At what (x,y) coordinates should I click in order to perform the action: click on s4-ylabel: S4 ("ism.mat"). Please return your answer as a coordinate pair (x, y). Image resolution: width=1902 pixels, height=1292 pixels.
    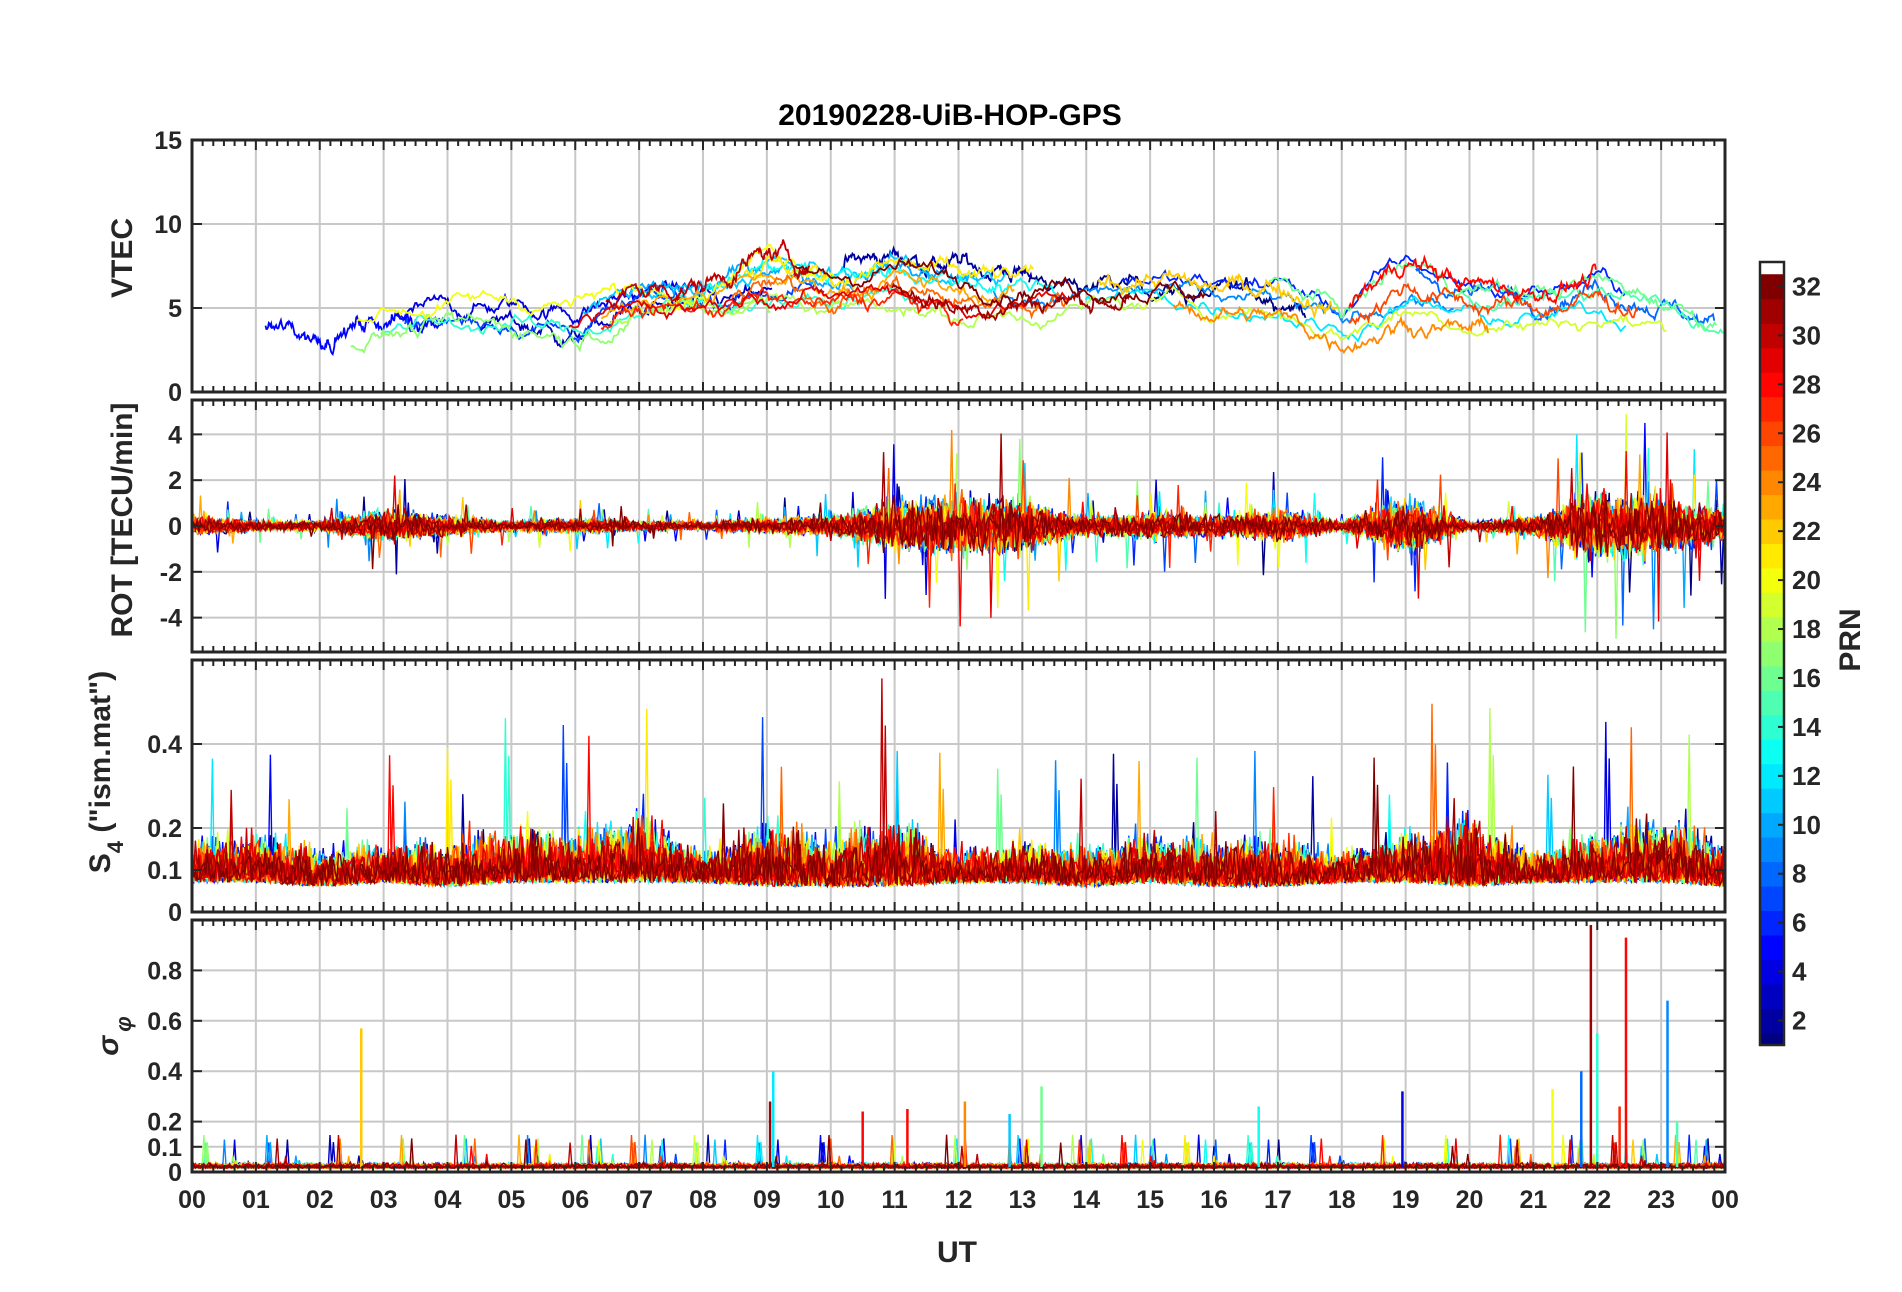
    Looking at the image, I should click on (106, 772).